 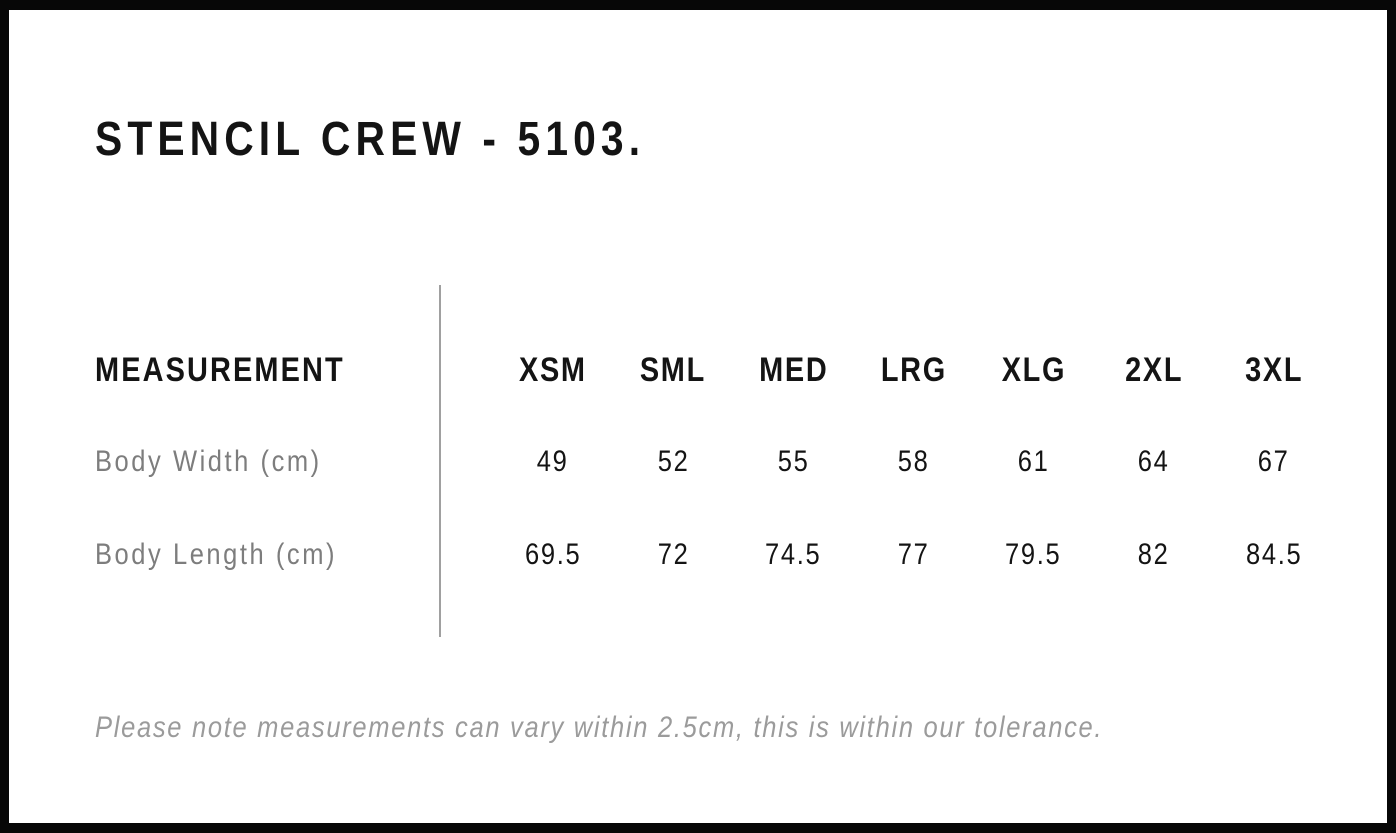 I want to click on measurement-column-header-cell: MEASUREMENT, so click(x=267, y=370).